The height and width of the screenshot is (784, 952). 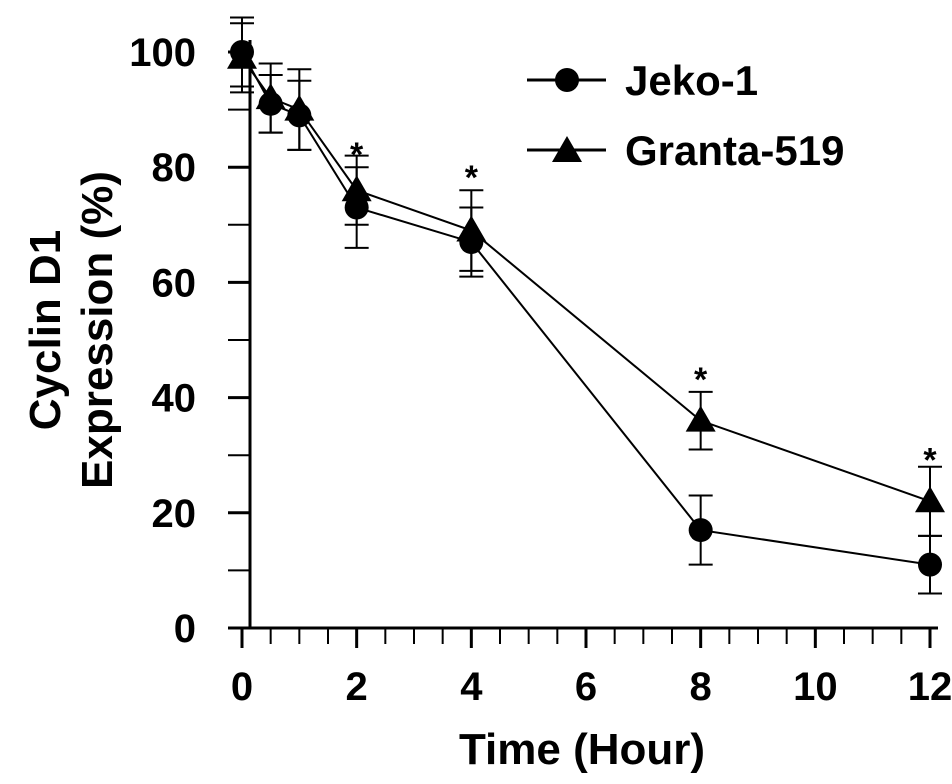 What do you see at coordinates (357, 687) in the screenshot?
I see `x-tick-label: 2` at bounding box center [357, 687].